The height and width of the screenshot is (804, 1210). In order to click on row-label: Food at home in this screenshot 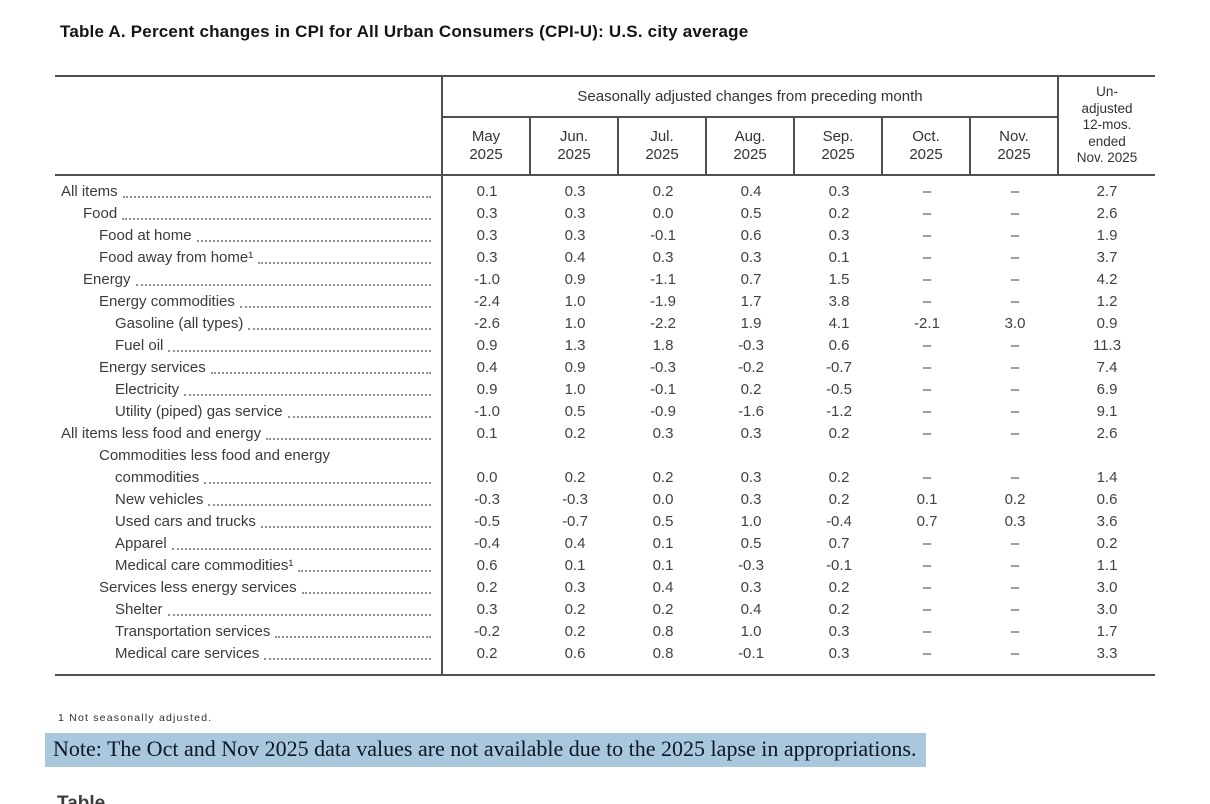, I will do `click(249, 236)`.